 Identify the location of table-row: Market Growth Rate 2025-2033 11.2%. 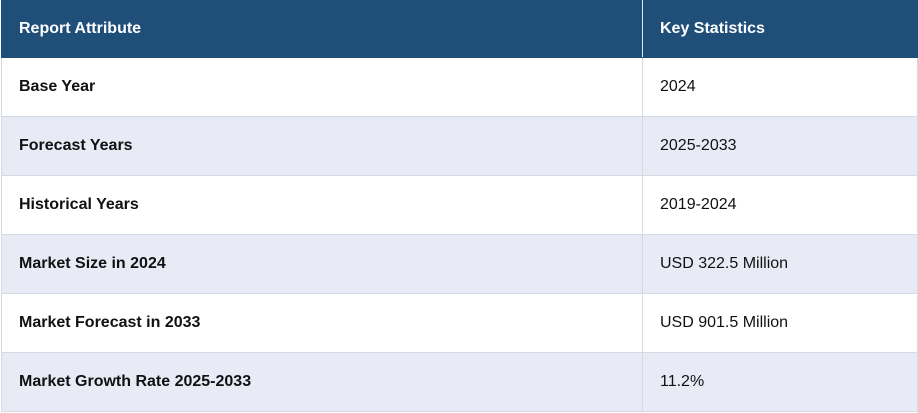
(459, 382).